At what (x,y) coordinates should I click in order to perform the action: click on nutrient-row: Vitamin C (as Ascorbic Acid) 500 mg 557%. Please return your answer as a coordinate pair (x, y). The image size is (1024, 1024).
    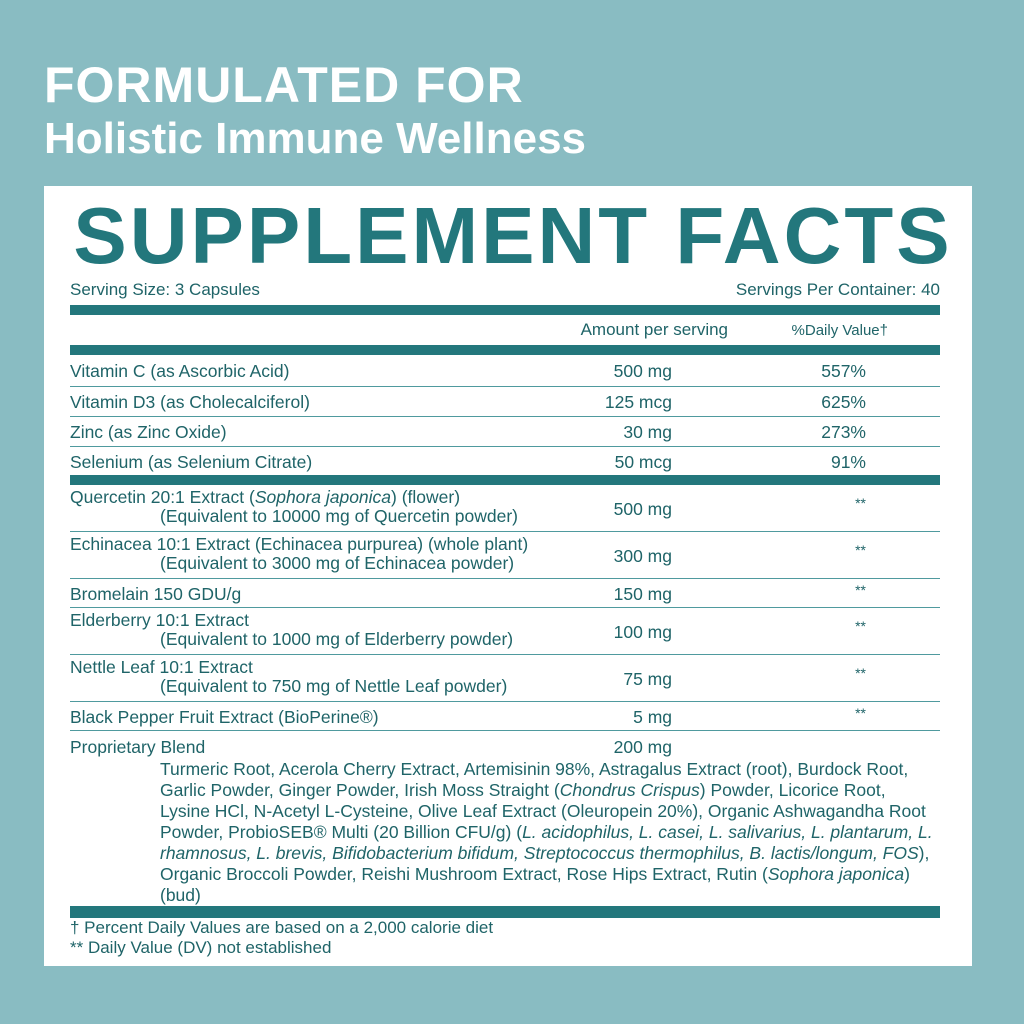
    Looking at the image, I should click on (505, 371).